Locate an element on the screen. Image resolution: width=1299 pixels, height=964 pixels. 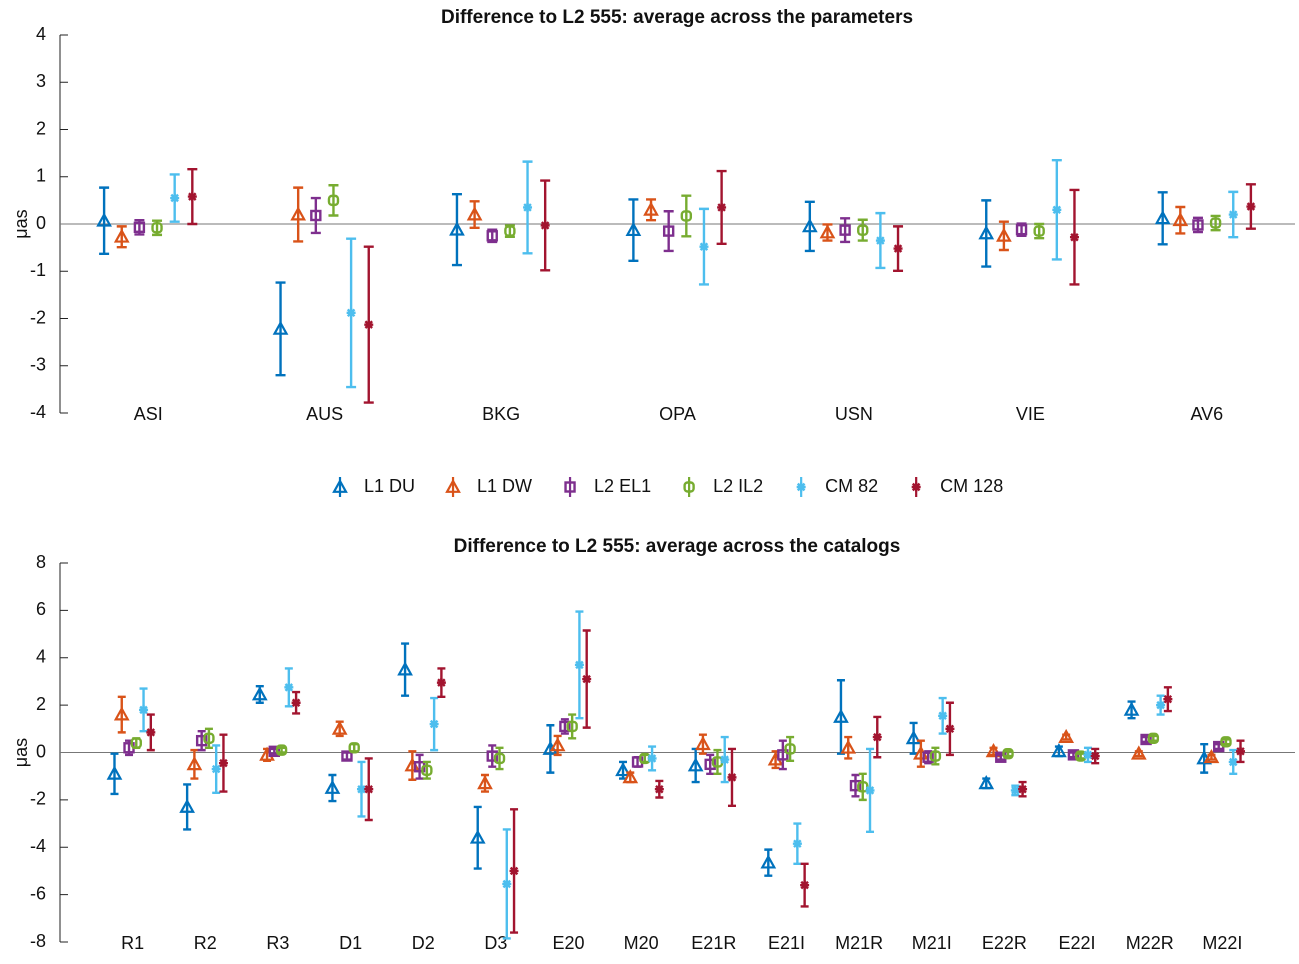
y-tick-label: 1 is located at coordinates (41, 176).